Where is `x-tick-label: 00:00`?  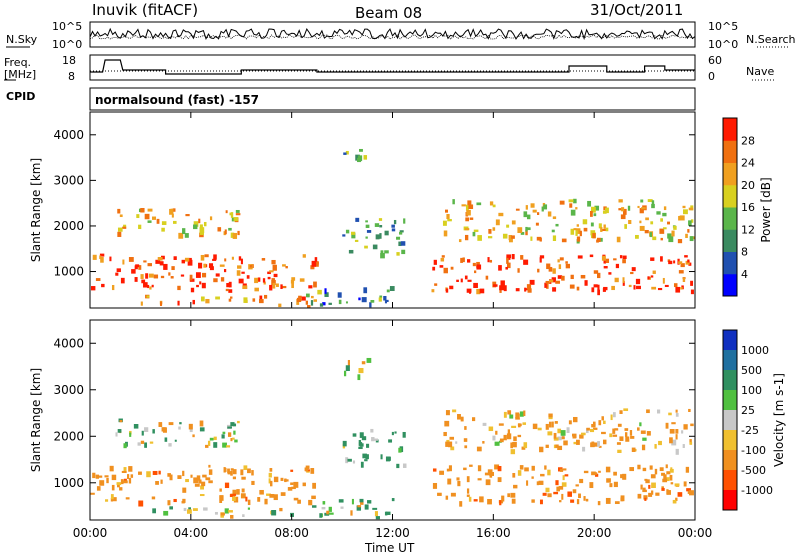 x-tick-label: 00:00 is located at coordinates (695, 533).